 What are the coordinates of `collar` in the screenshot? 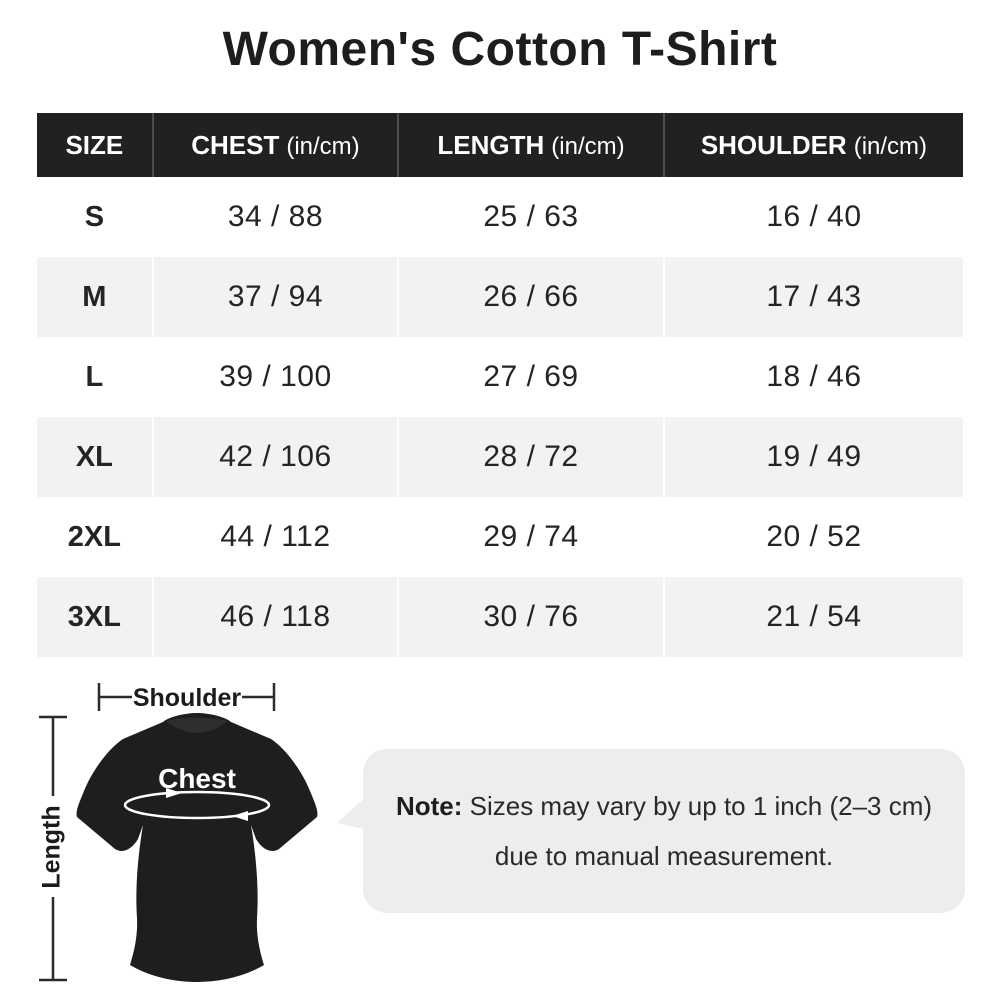 It's located at (197, 725).